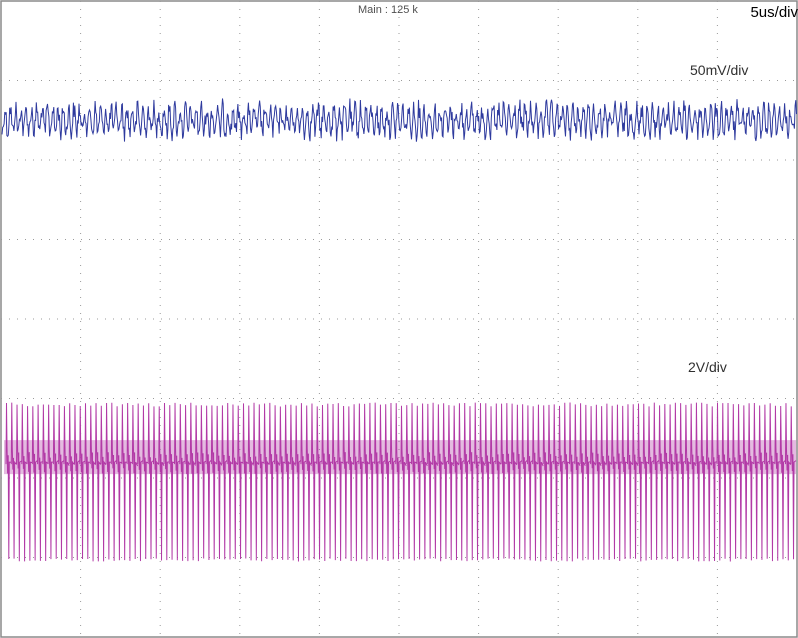 This screenshot has width=798, height=638. Describe the element at coordinates (400, 457) in the screenshot. I see `channel-2-ringing-band` at that location.